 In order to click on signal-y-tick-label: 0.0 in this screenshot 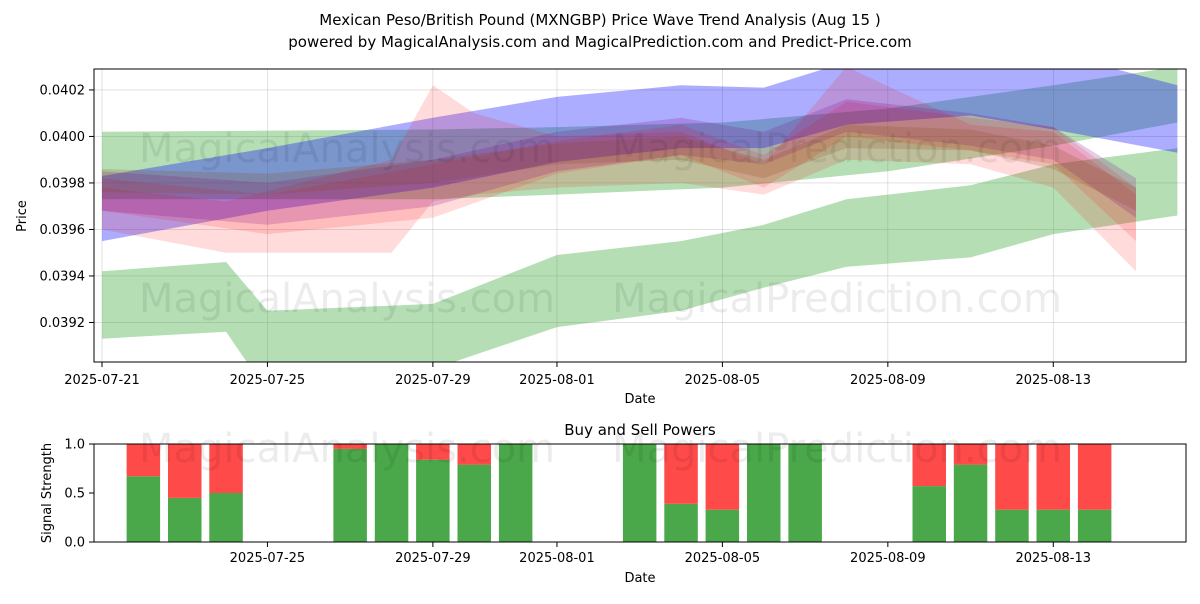, I will do `click(74, 543)`.